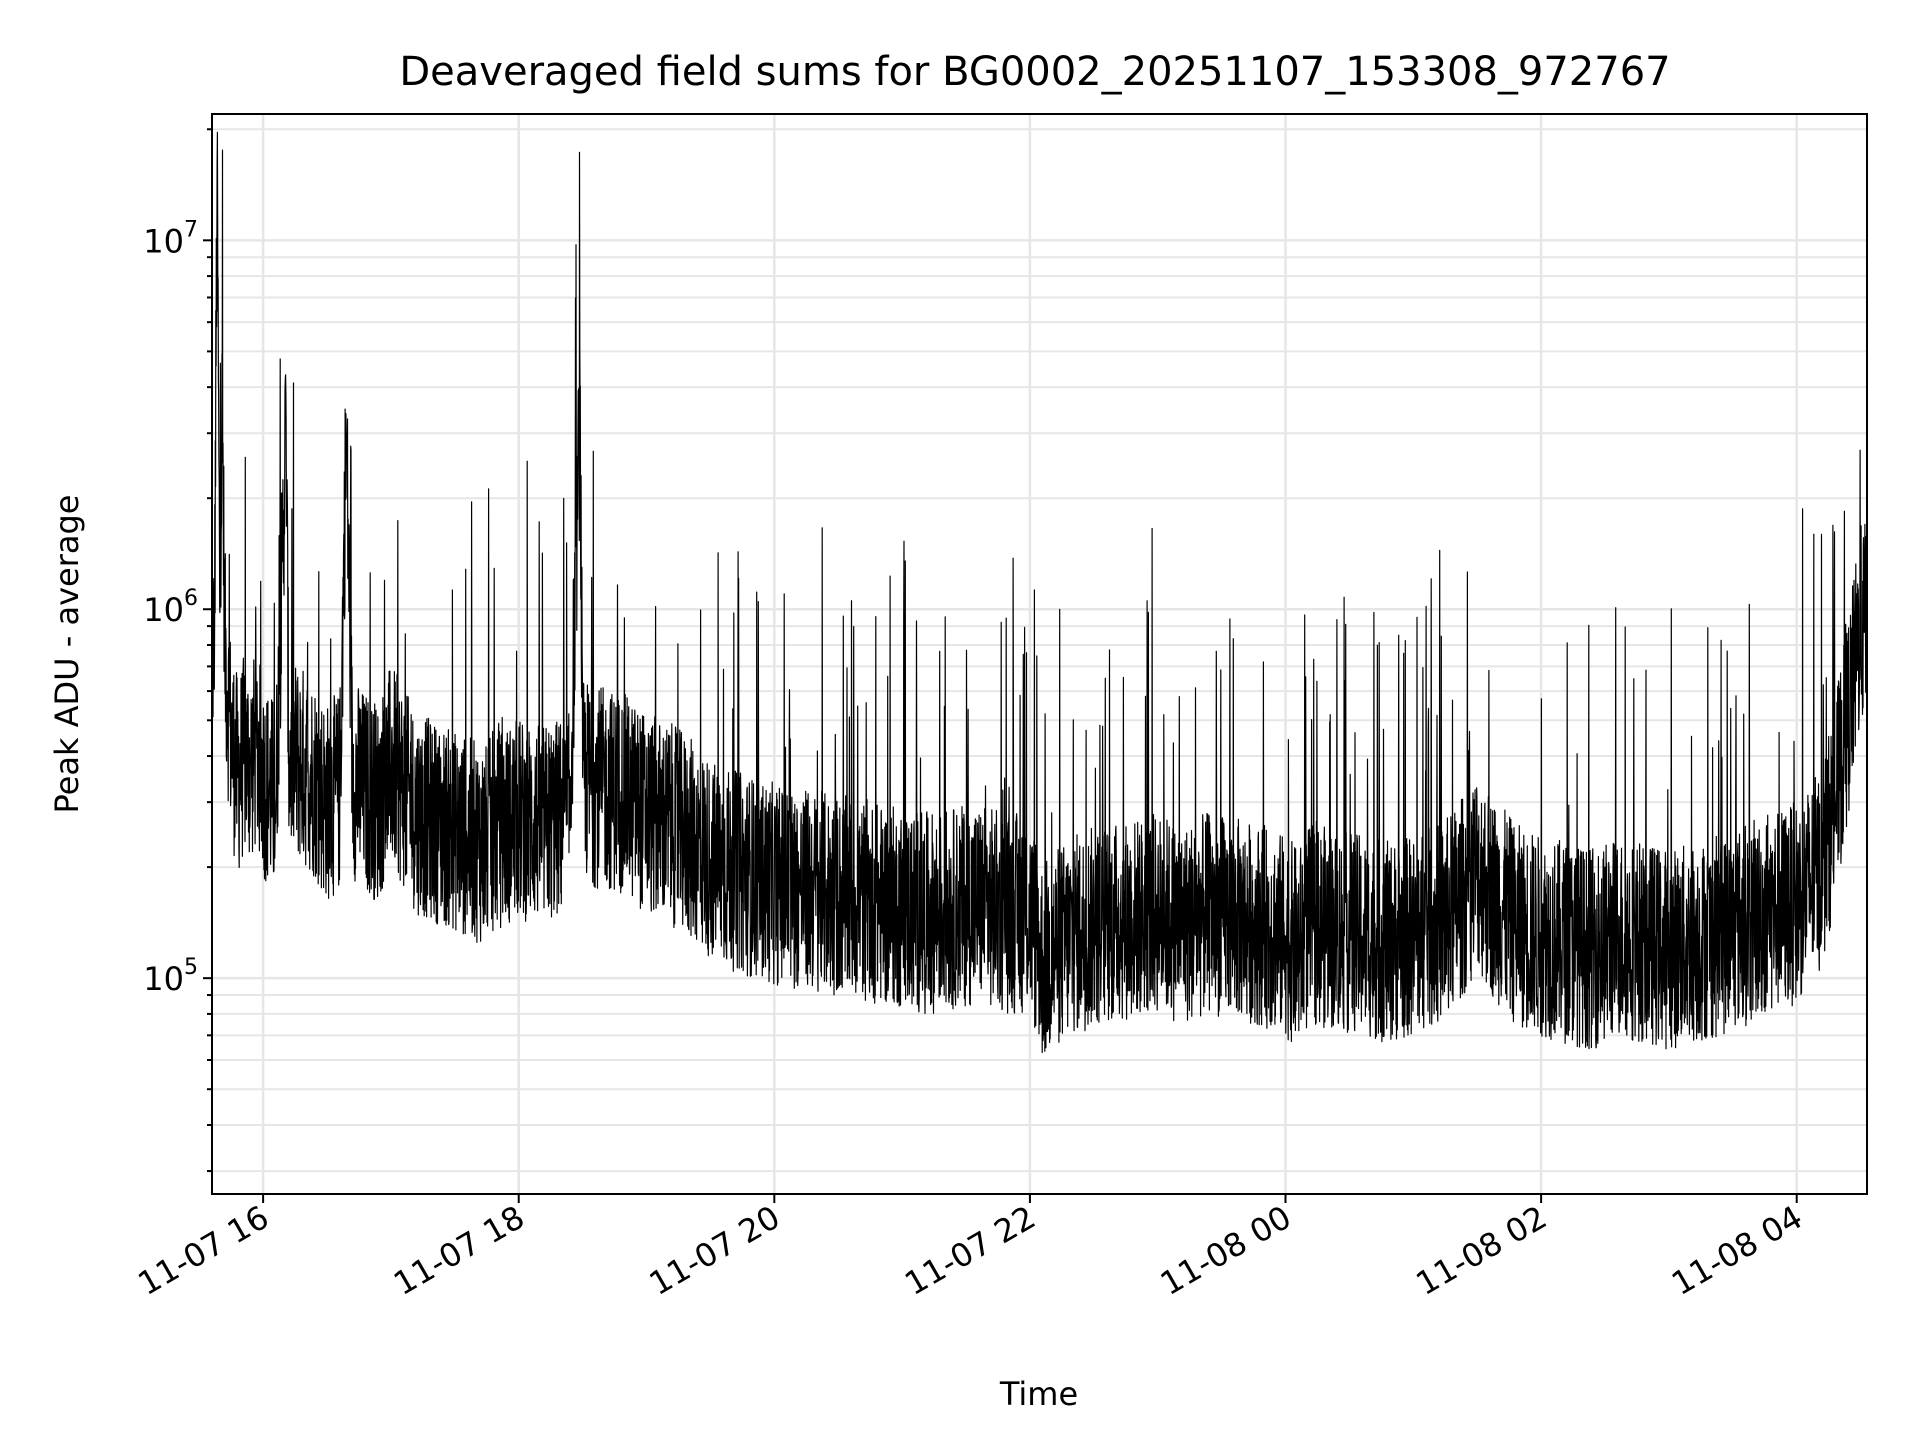 This screenshot has width=1920, height=1440. Describe the element at coordinates (177, 650) in the screenshot. I see `y-axis: 10⁵ 10⁶ 10⁷` at that location.